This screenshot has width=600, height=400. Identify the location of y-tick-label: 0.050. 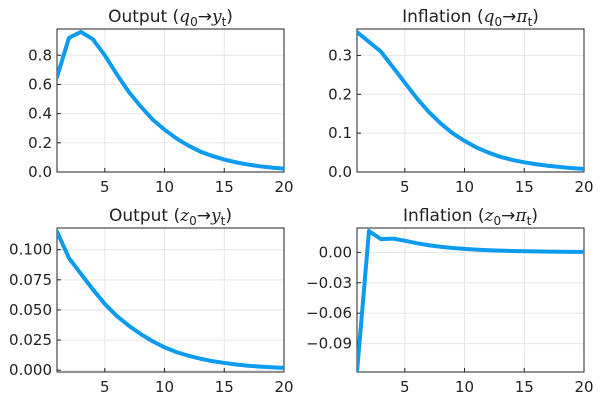
(30, 310).